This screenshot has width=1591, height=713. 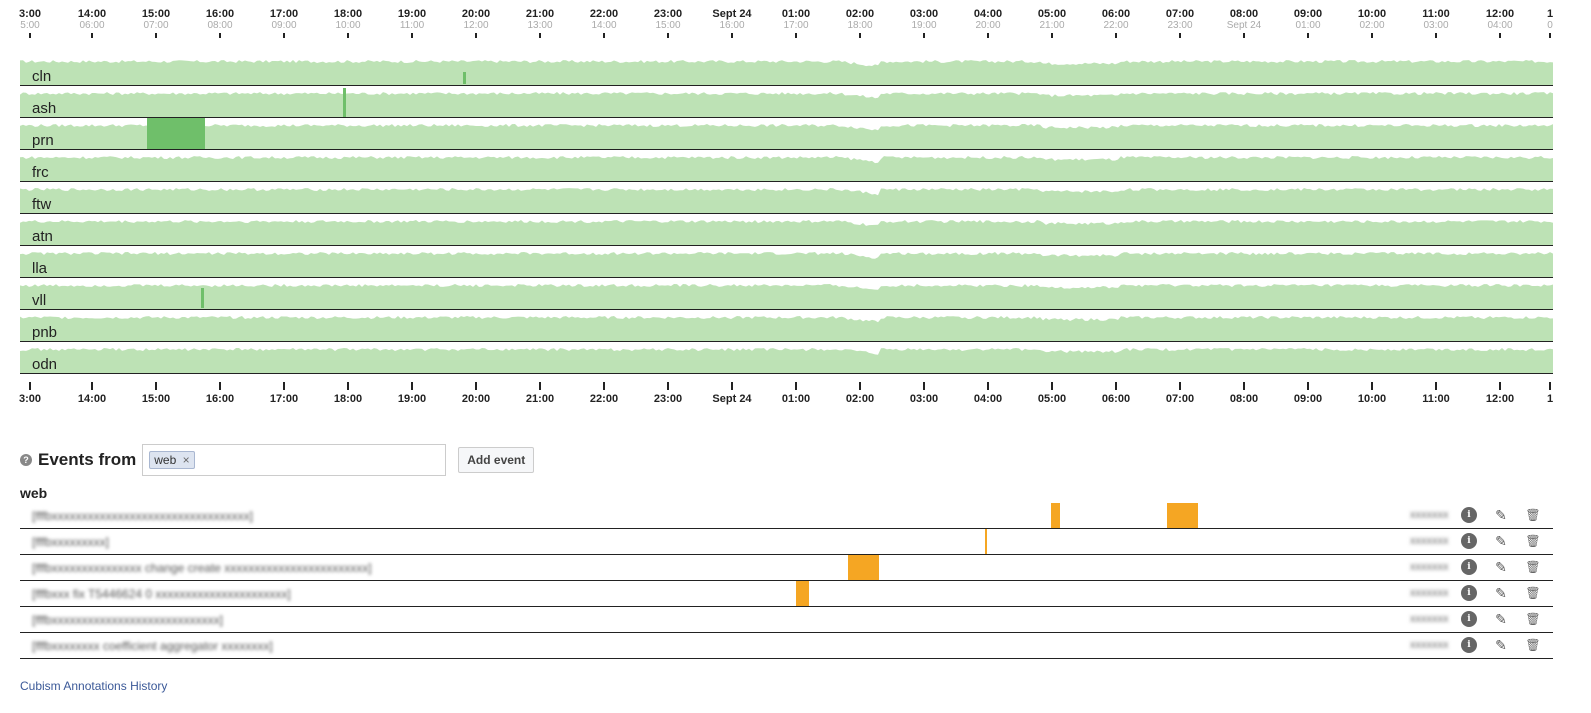 I want to click on horizon-row-odn: odn, so click(x=786, y=358).